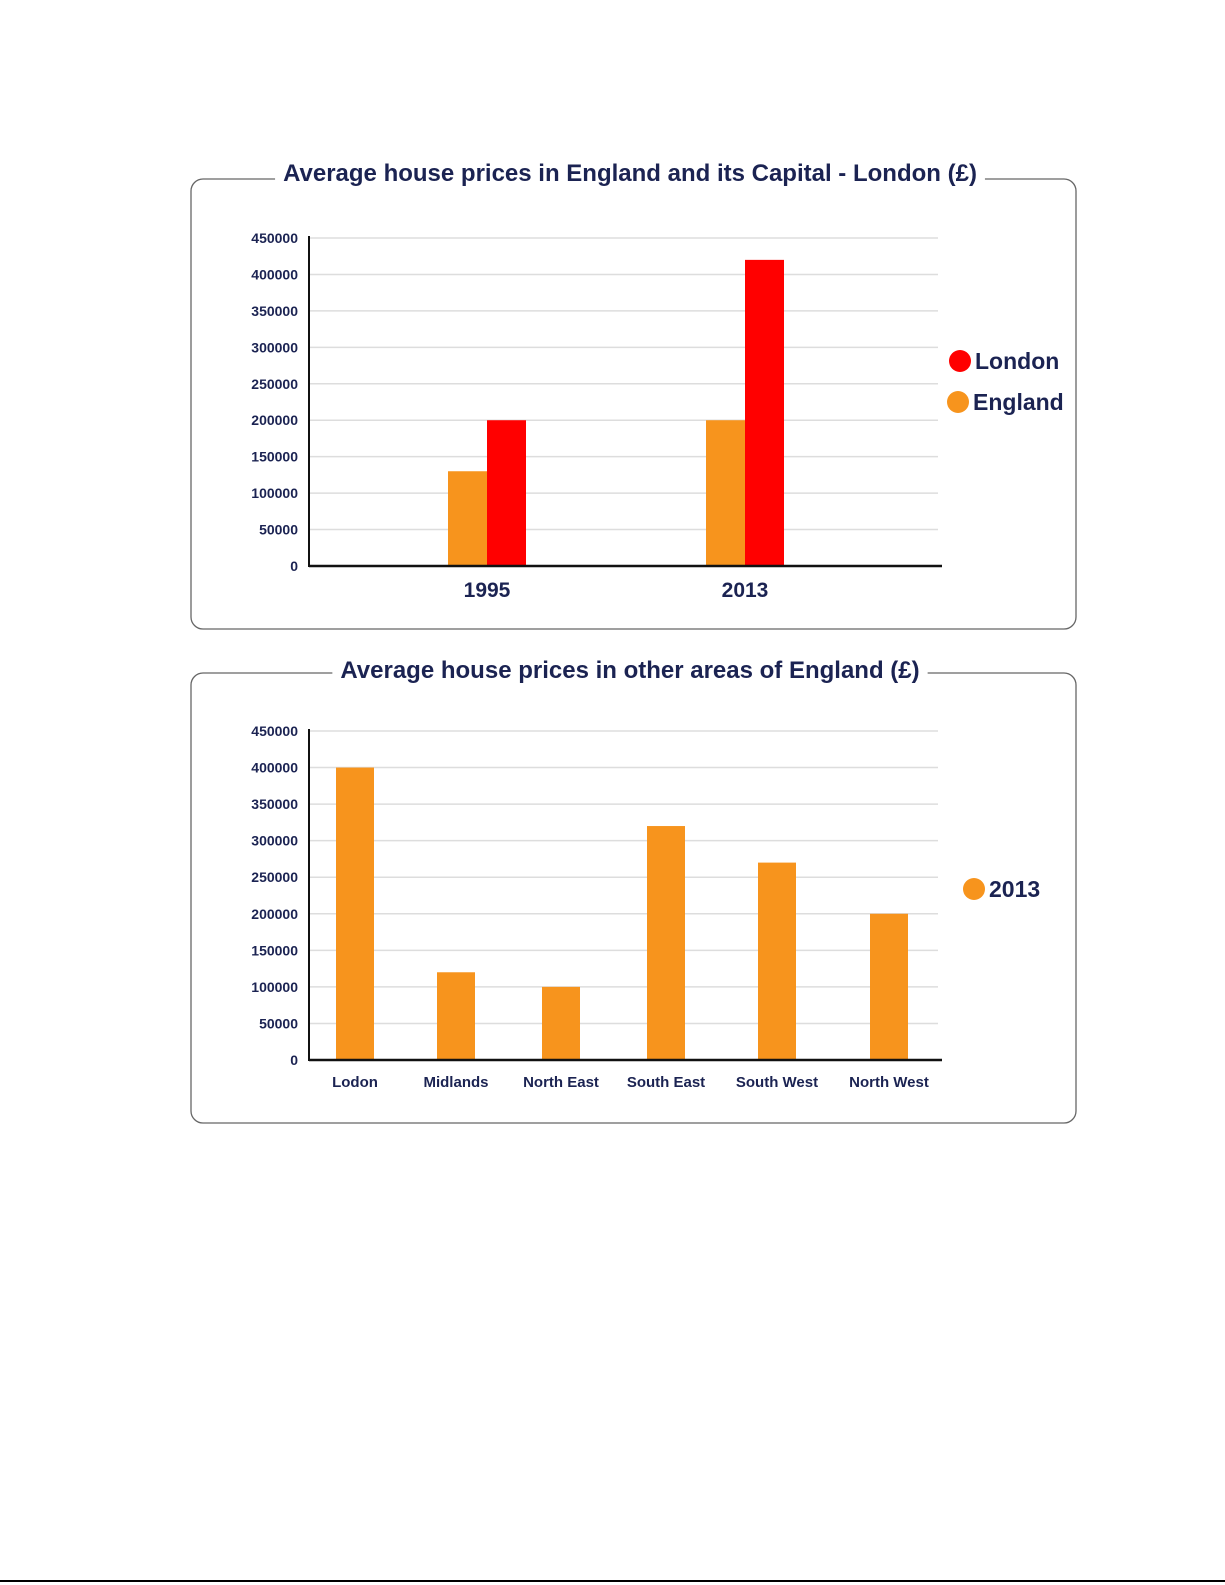  What do you see at coordinates (777, 961) in the screenshot?
I see `bar-2013-south-west` at bounding box center [777, 961].